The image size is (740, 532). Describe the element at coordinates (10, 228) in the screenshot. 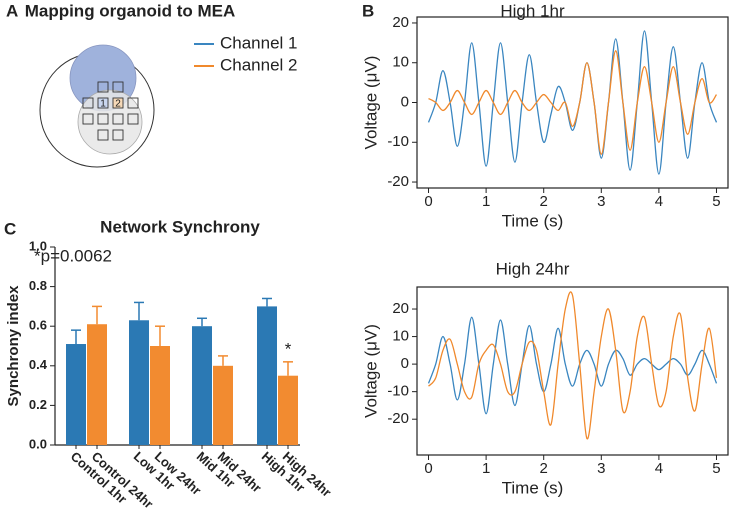

I see `panel-label: C` at that location.